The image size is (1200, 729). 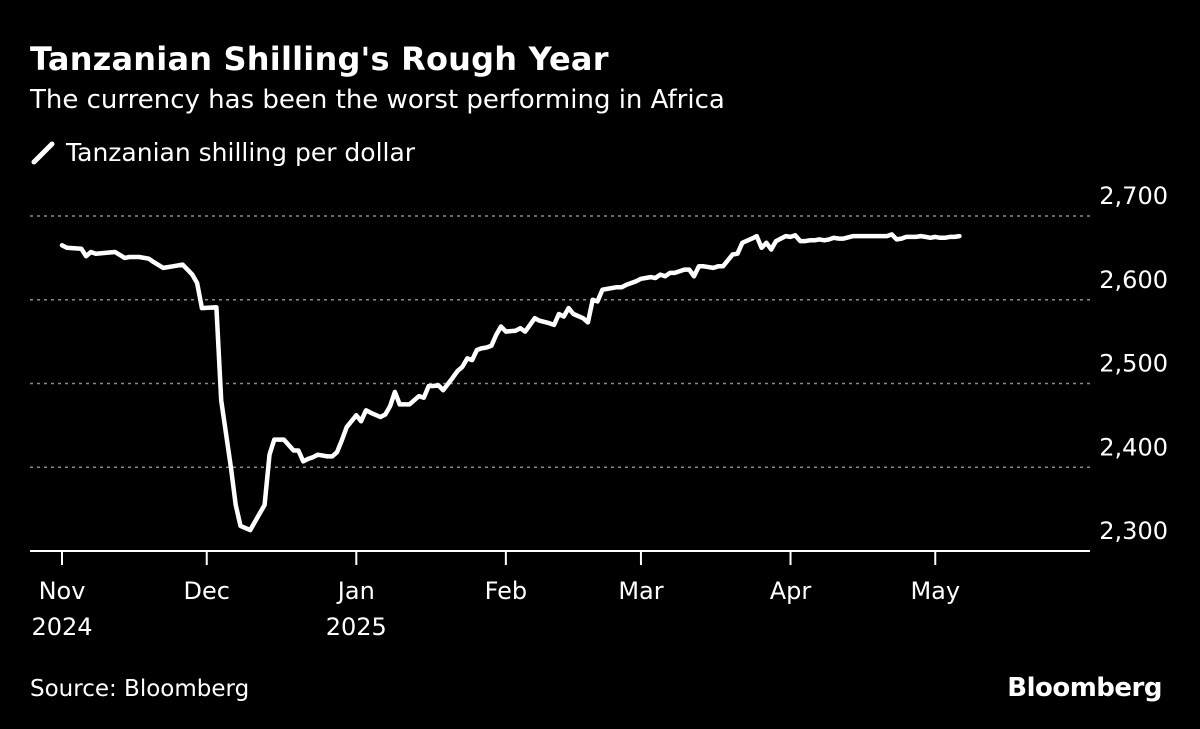 What do you see at coordinates (43, 152) in the screenshot?
I see `legend-swatch` at bounding box center [43, 152].